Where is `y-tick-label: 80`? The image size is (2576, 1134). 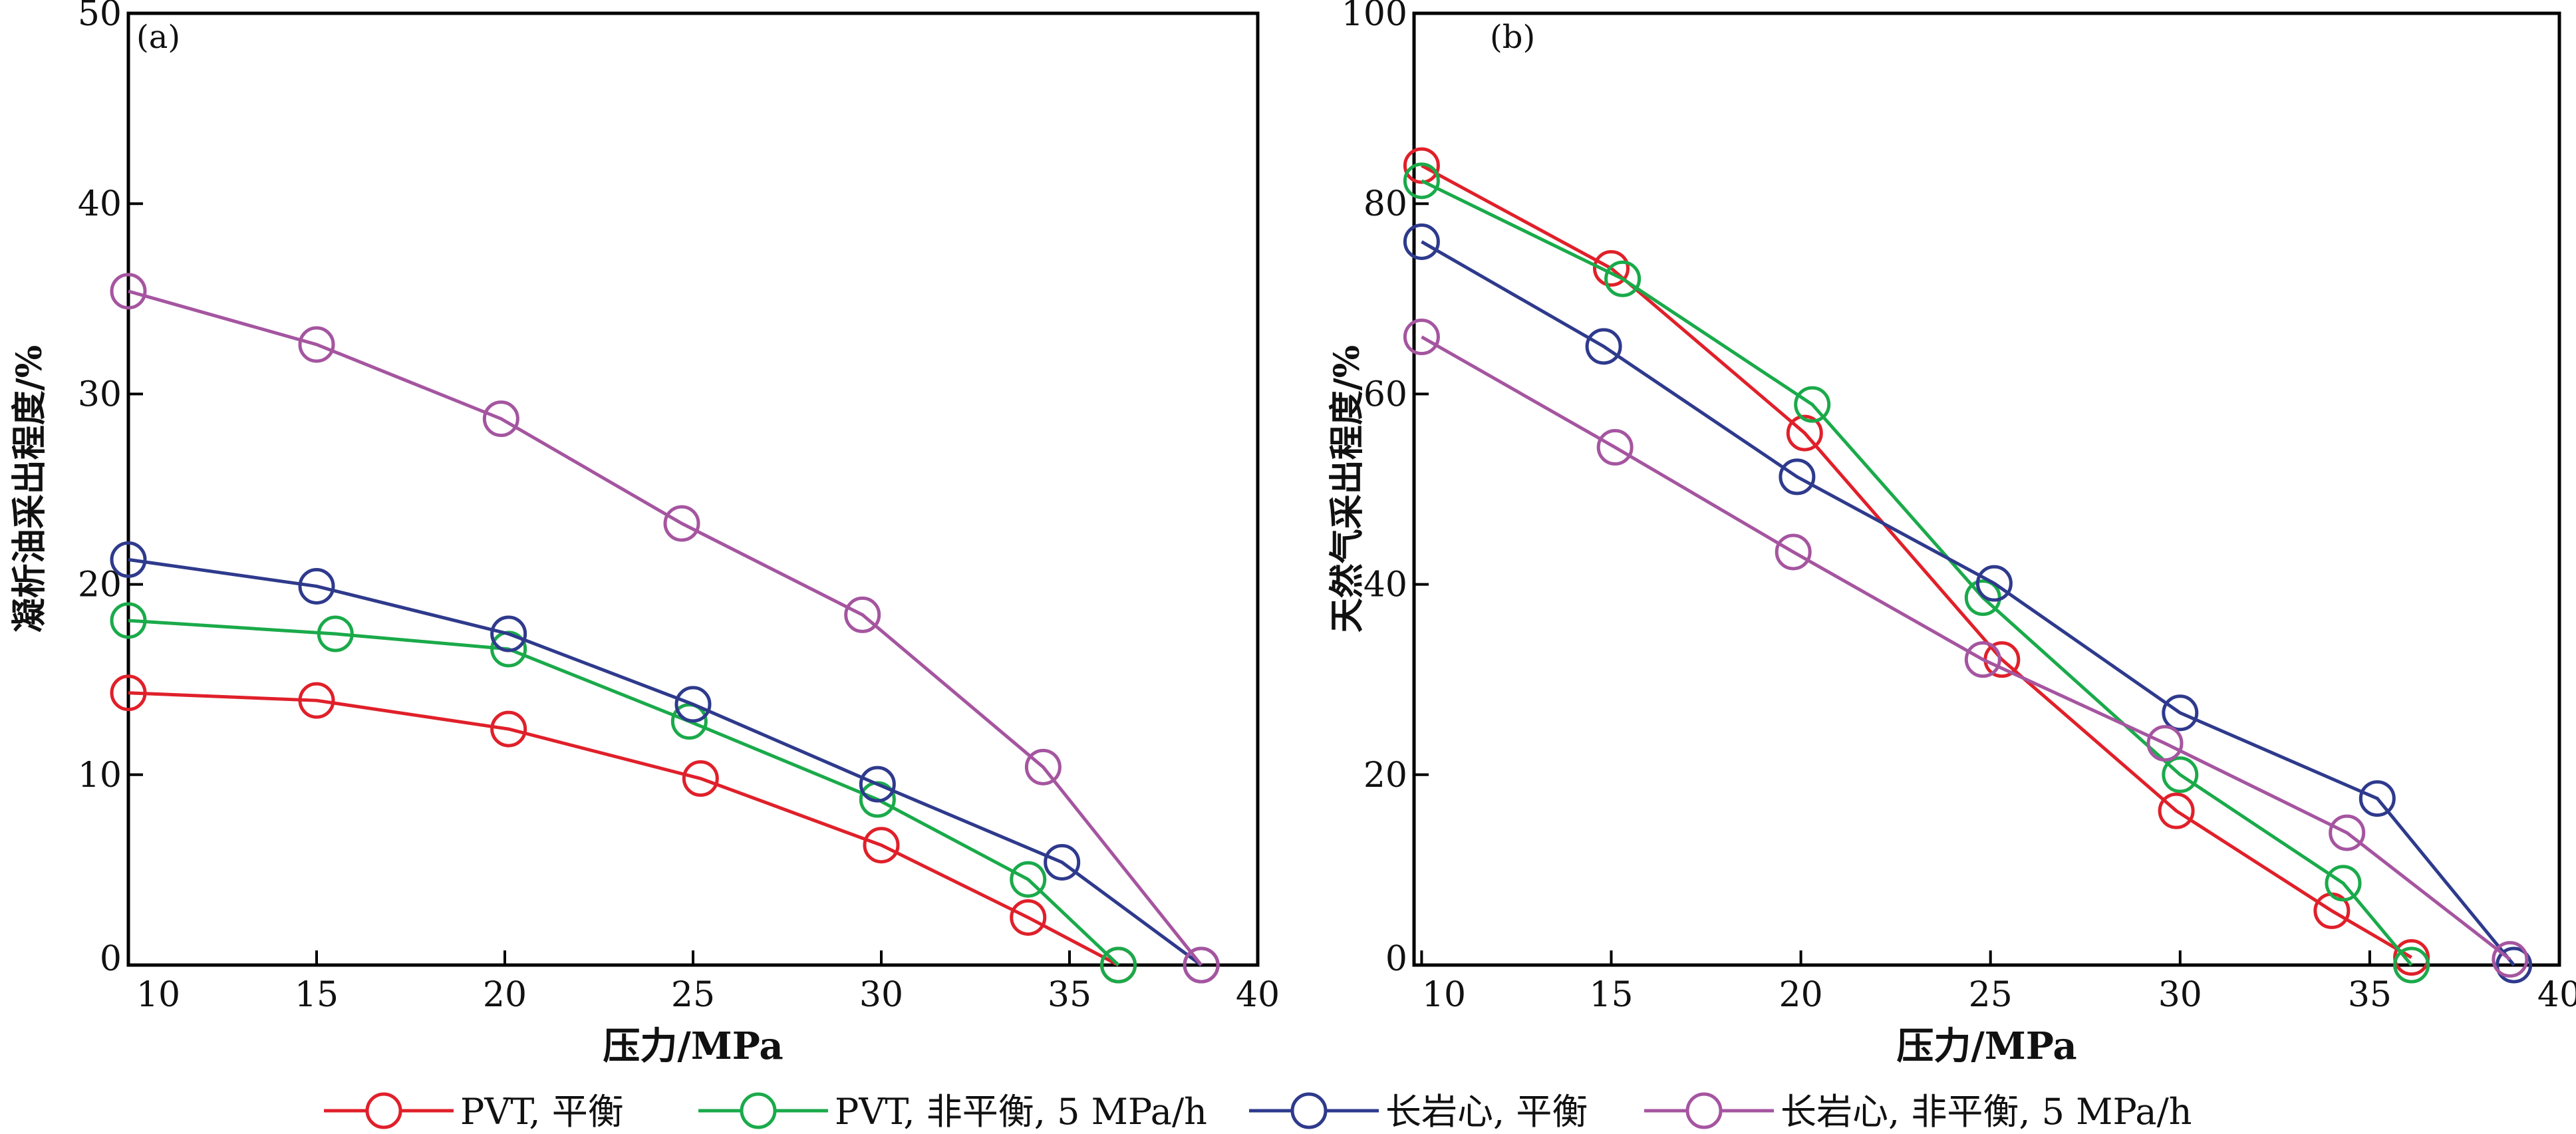 y-tick-label: 80 is located at coordinates (1385, 204).